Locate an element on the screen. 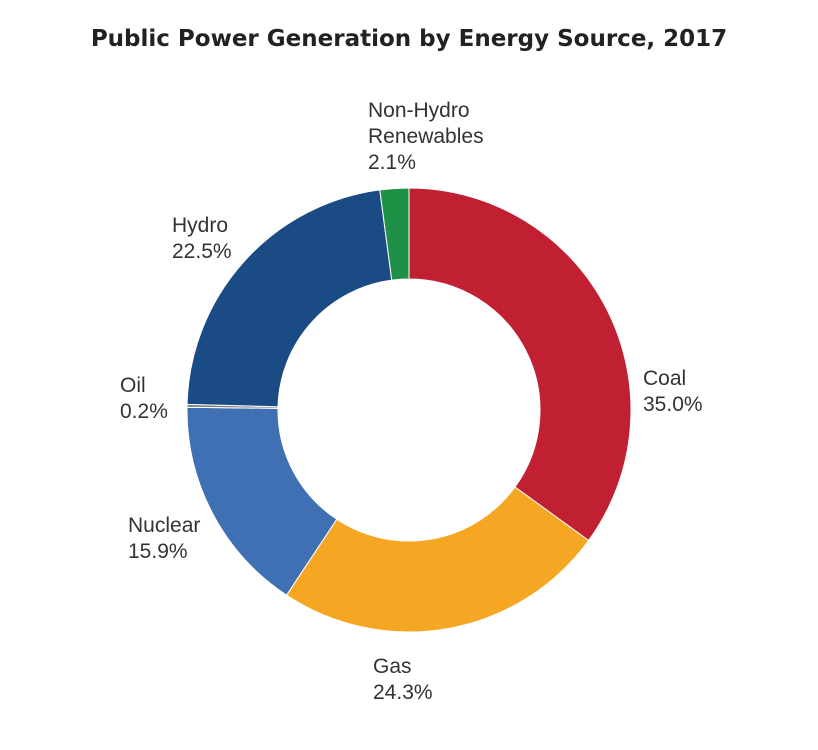  label-gas: Gas 24.3% is located at coordinates (403, 679).